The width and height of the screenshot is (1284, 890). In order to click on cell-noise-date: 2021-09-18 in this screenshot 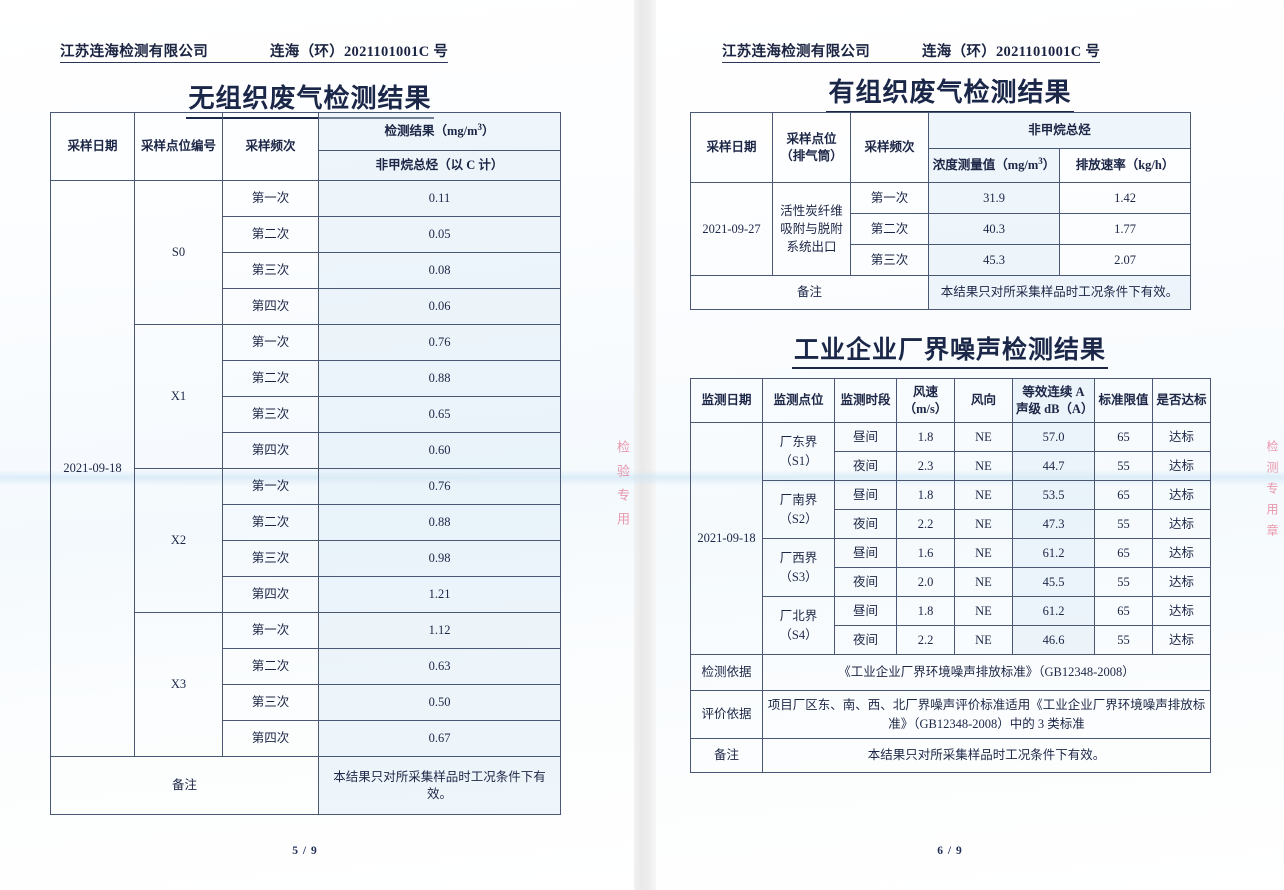, I will do `click(726, 538)`.